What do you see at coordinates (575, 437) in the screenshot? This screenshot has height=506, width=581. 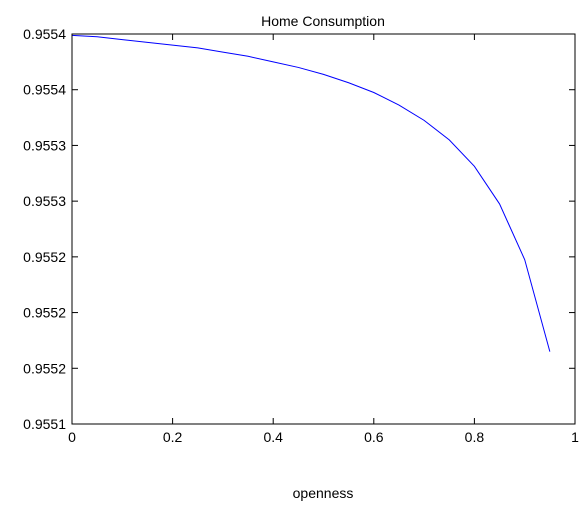 I see `x-tick-label: 1` at bounding box center [575, 437].